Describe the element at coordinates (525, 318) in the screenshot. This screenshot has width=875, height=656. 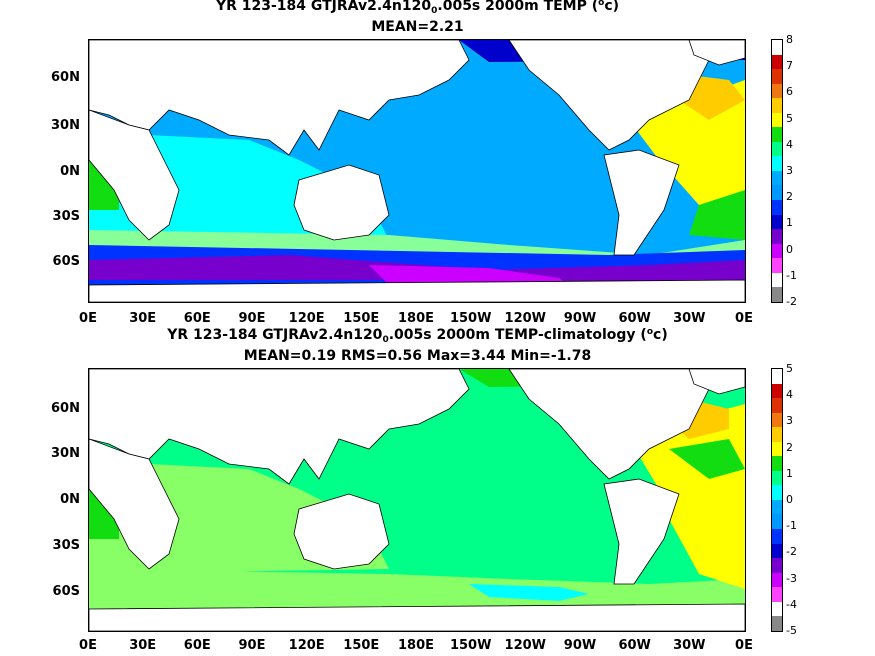
I see `panel1-lon-label: 120W` at that location.